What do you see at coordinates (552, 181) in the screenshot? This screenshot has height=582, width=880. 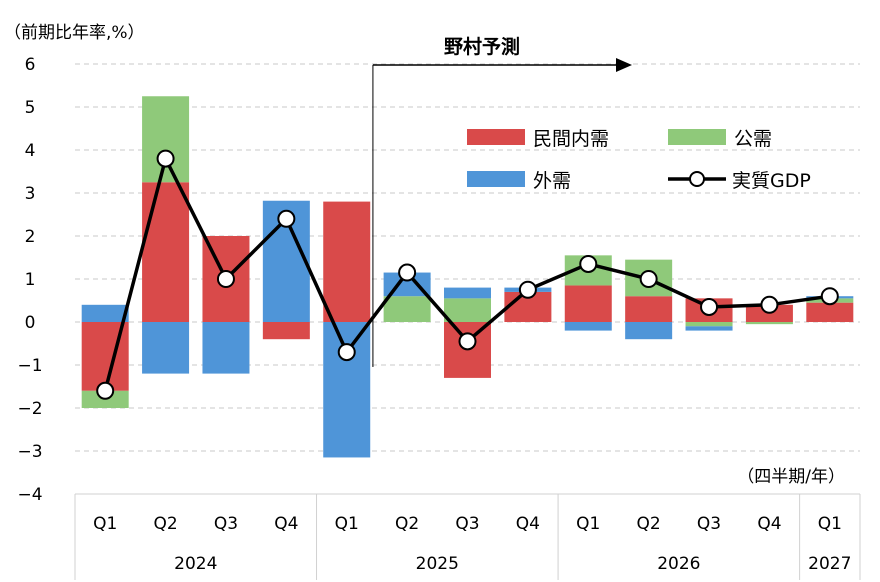 I see `legend-label: 外需` at bounding box center [552, 181].